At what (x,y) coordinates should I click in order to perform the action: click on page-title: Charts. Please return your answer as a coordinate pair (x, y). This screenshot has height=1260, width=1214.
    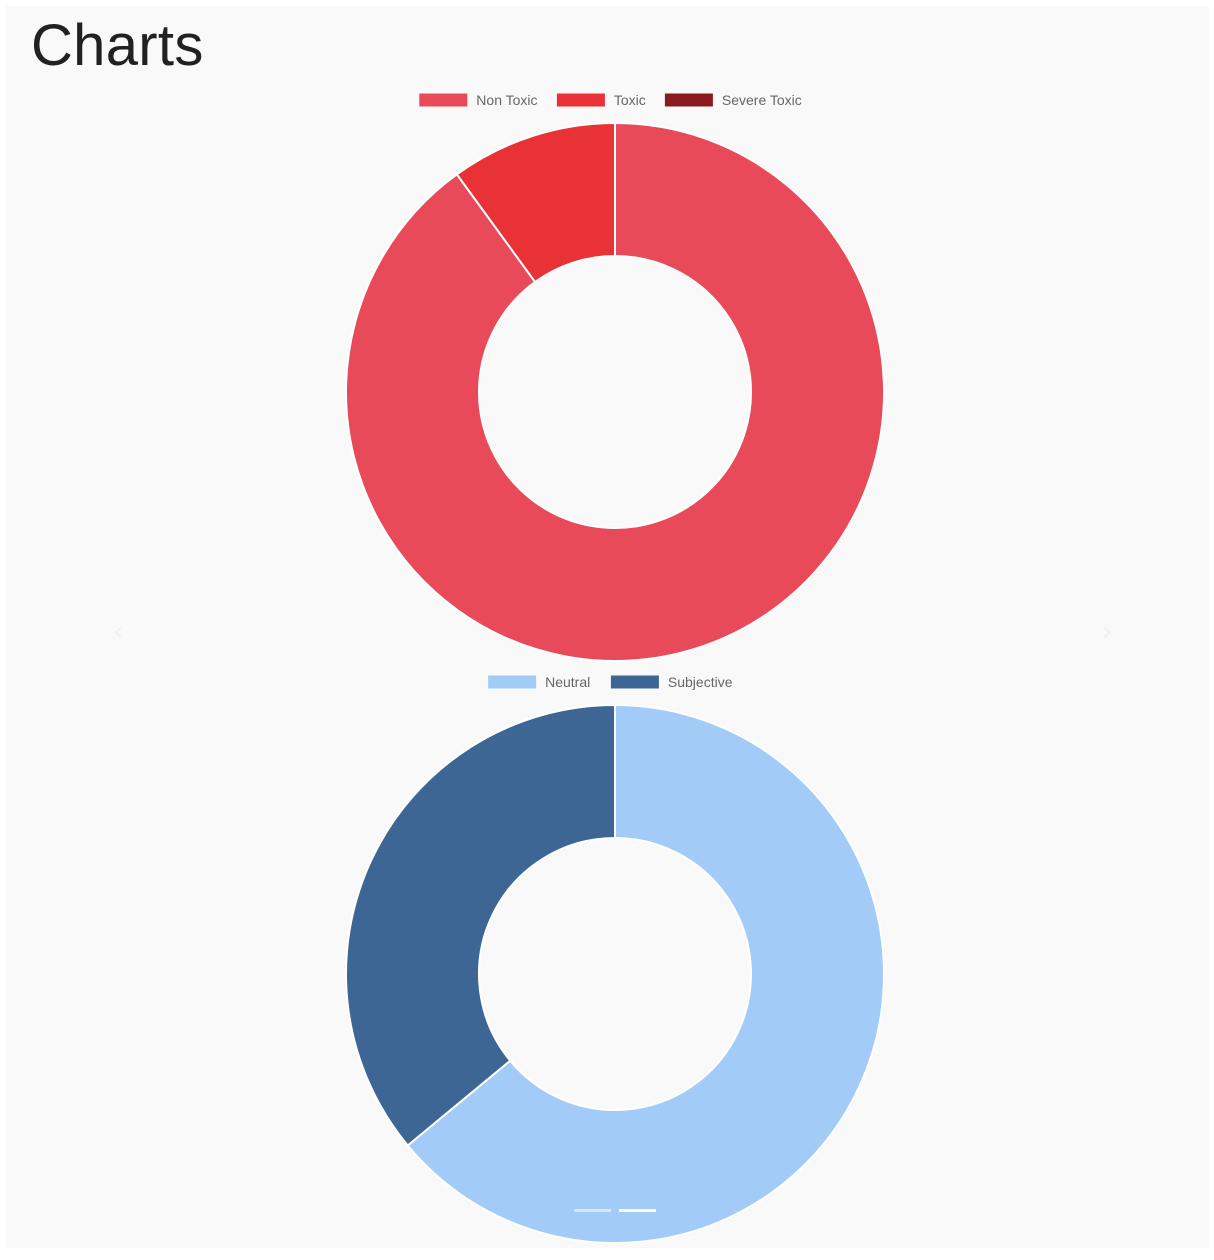
    Looking at the image, I should click on (117, 45).